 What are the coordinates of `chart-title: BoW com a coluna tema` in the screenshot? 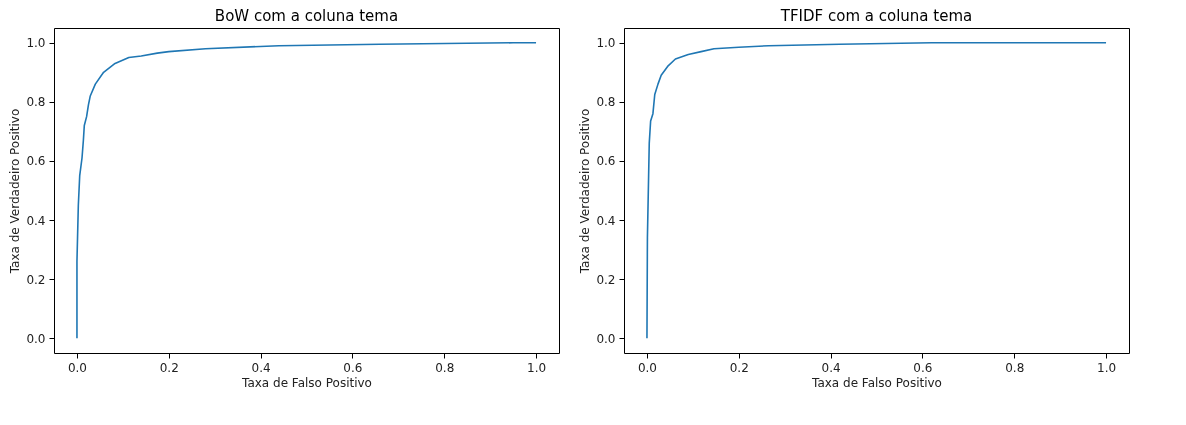 It's located at (306, 16).